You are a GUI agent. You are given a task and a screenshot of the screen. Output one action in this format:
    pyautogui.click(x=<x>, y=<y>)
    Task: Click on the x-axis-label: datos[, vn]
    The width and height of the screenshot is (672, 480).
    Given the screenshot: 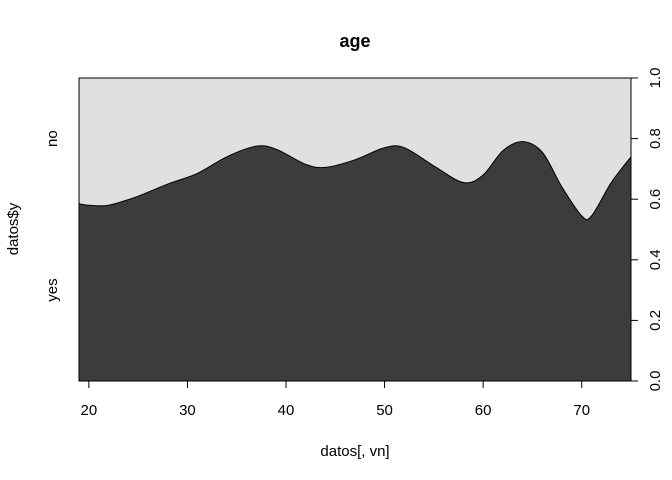 What is the action you would take?
    pyautogui.click(x=354, y=451)
    